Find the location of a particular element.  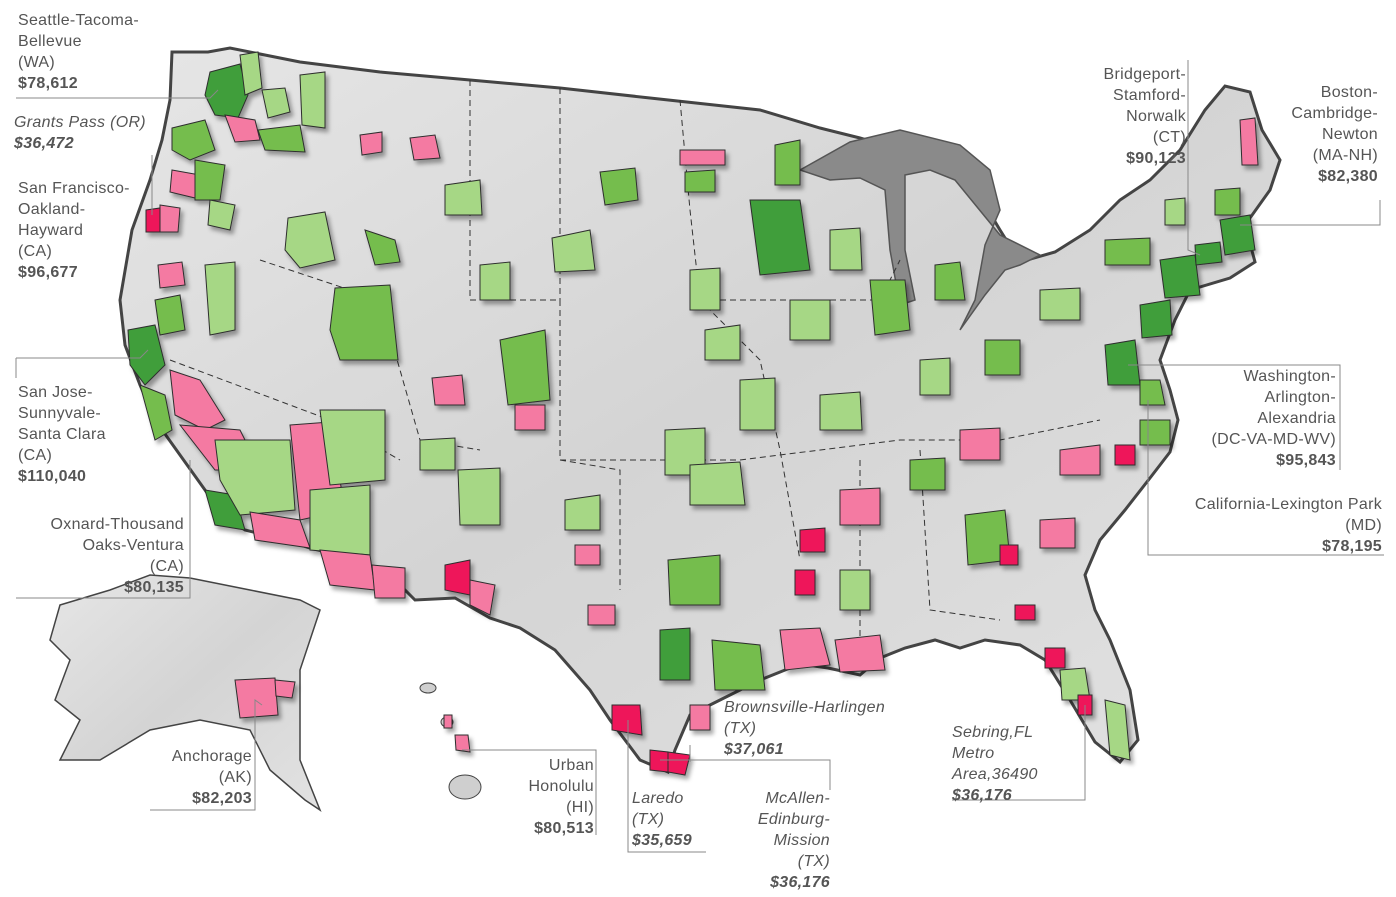

metro-brownsville is located at coordinates (679, 763).